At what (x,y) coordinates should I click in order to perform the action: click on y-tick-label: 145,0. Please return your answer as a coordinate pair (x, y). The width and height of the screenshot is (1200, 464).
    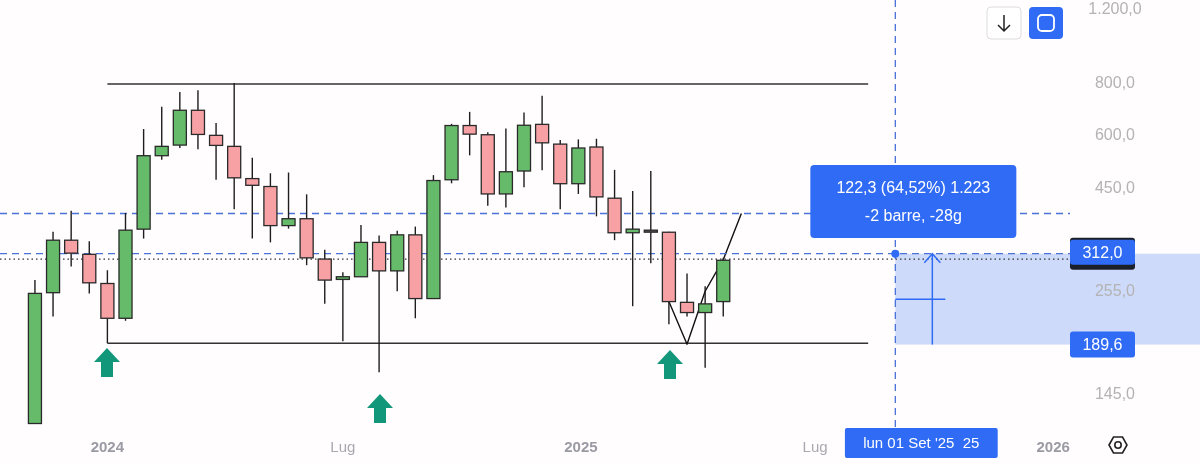
    Looking at the image, I should click on (1115, 394).